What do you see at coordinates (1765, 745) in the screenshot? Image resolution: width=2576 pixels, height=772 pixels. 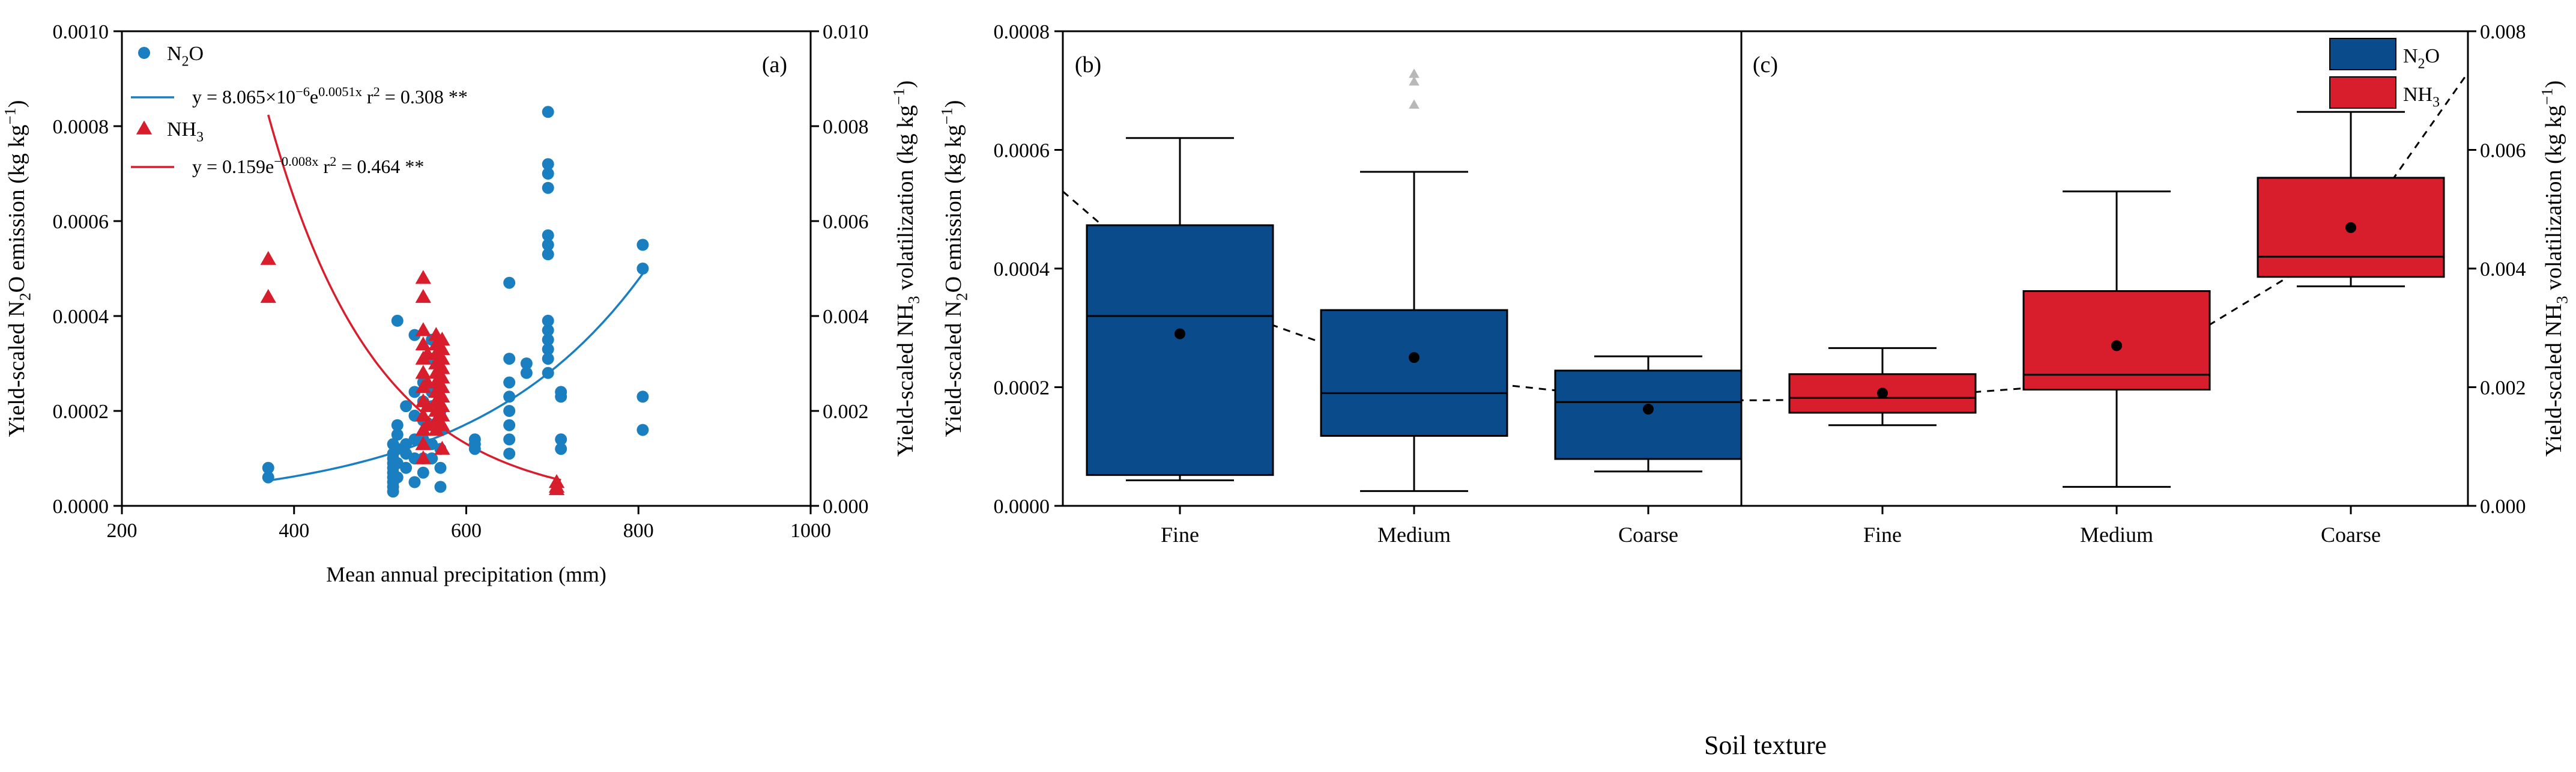 I see `panel-bc-x-axis-title: Soil texture` at bounding box center [1765, 745].